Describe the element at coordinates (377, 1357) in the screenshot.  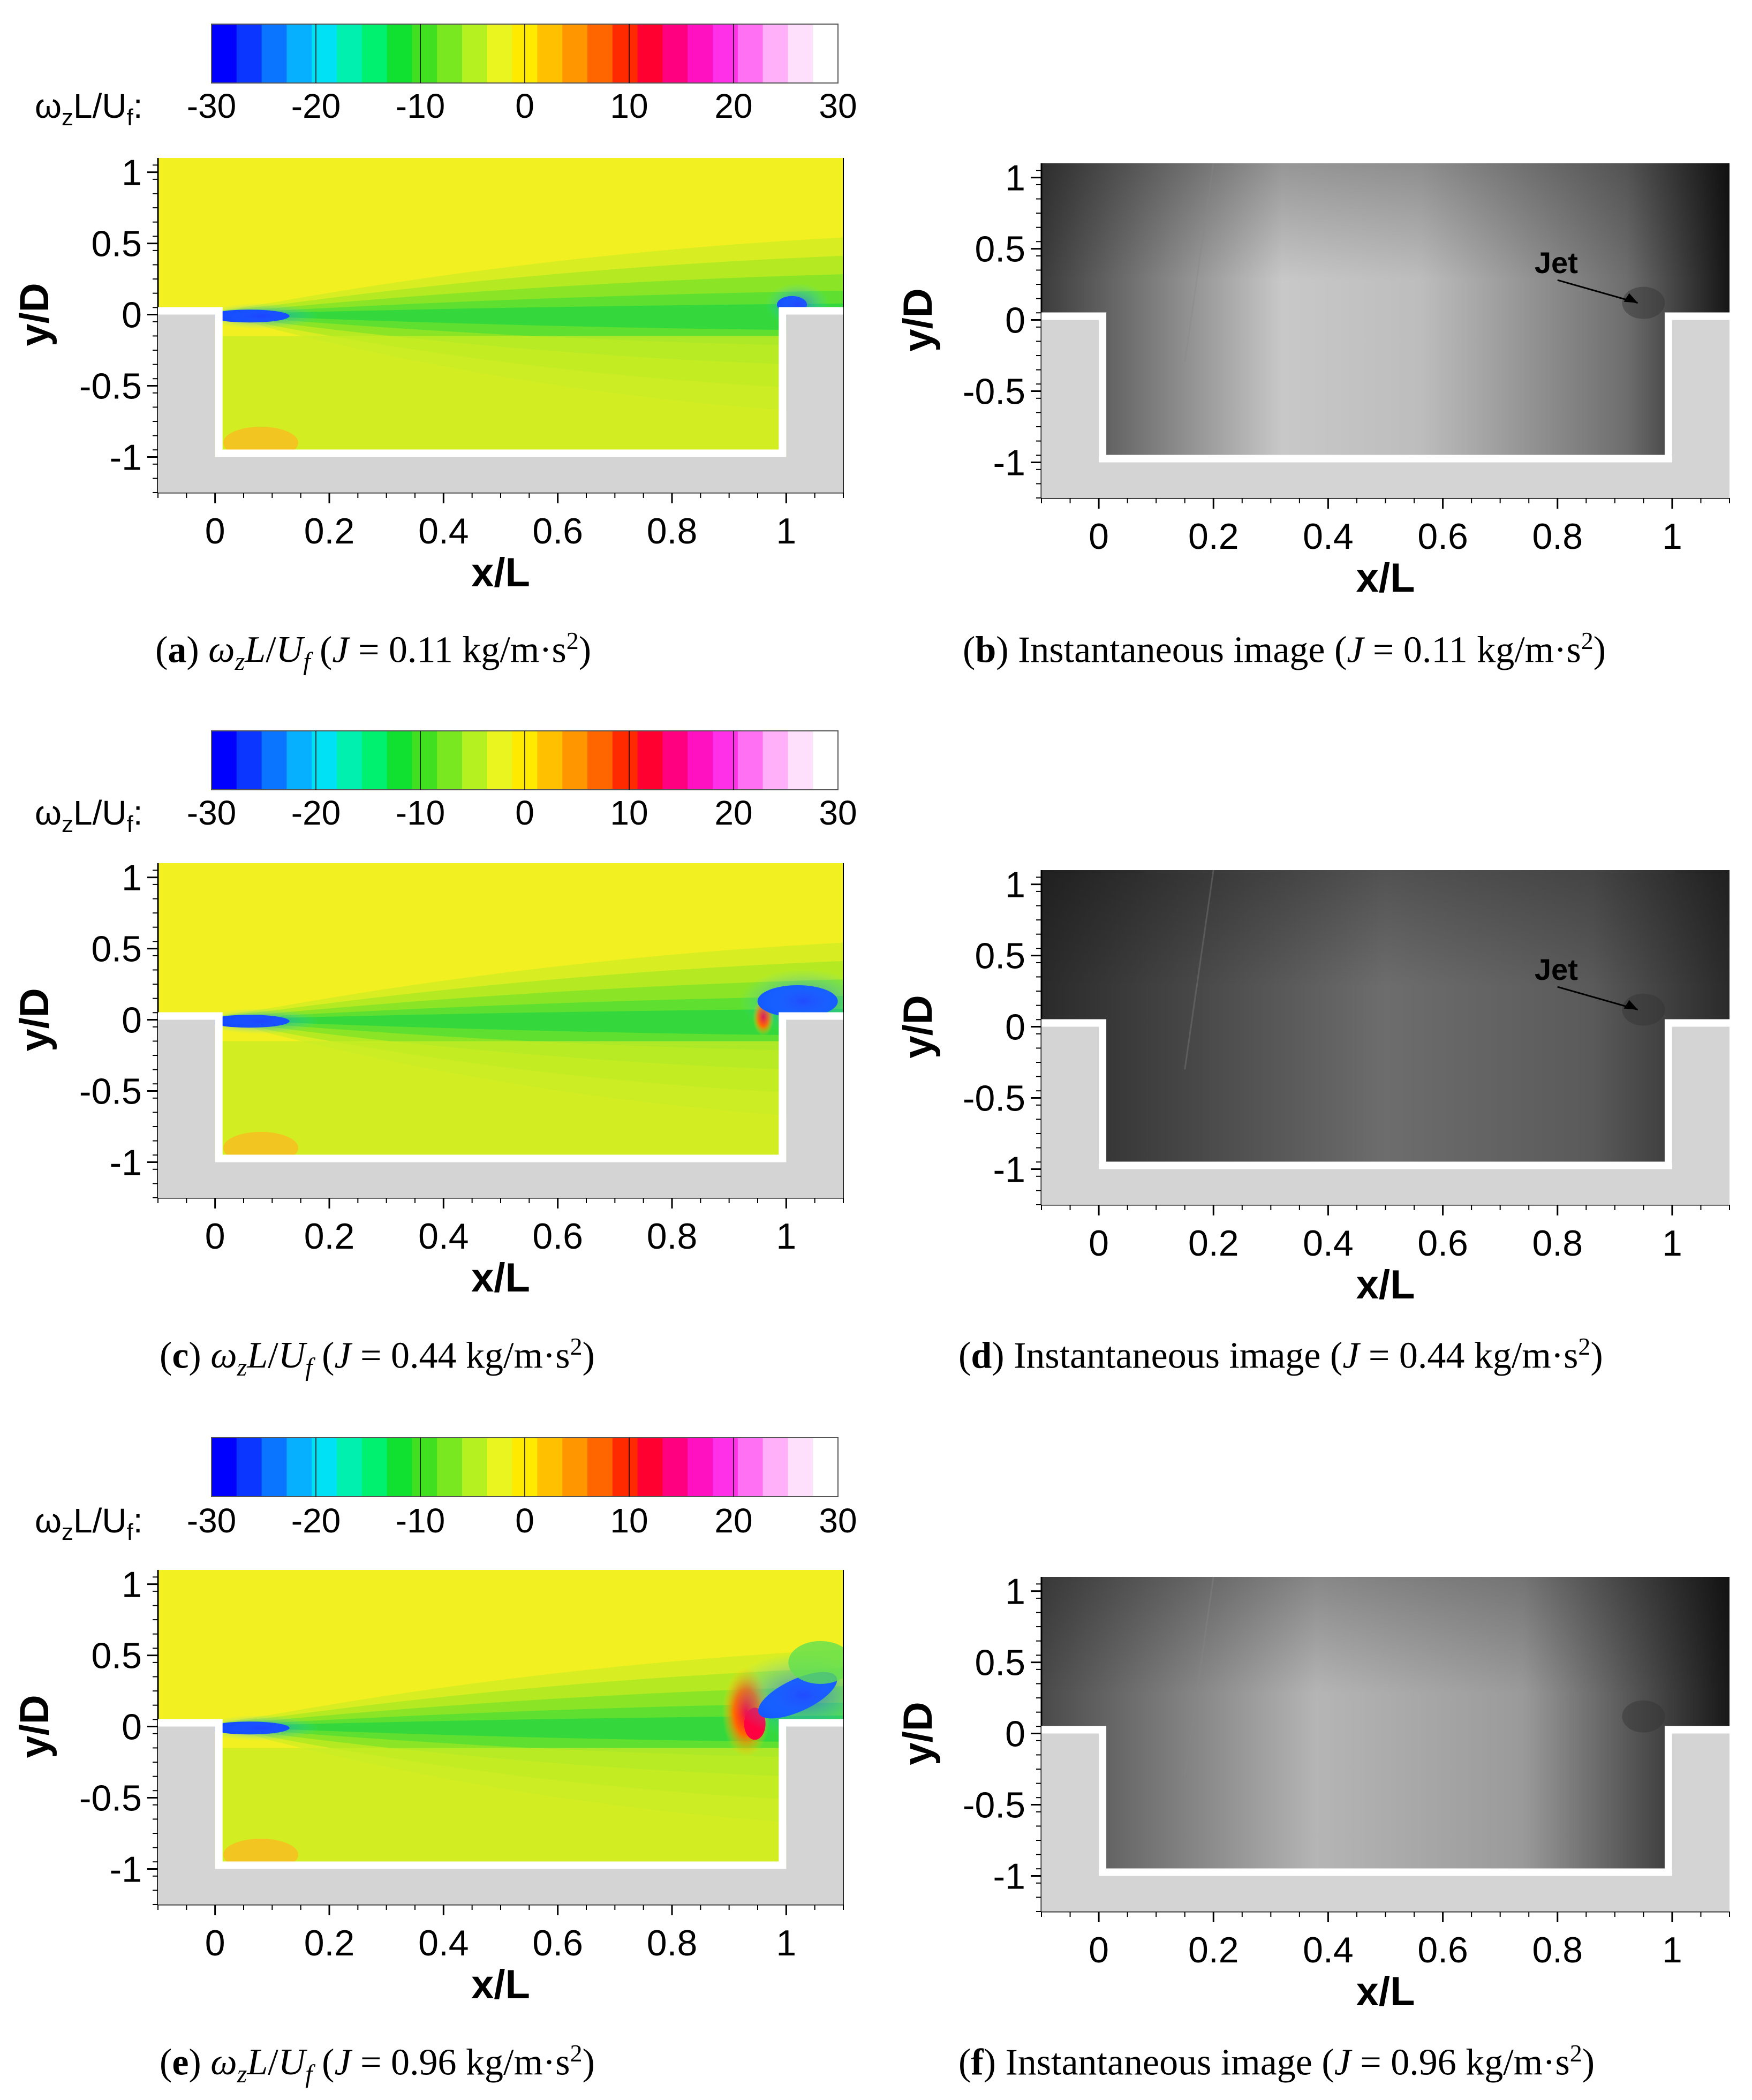
I see `caption-c: (c) ωzL/Uf (J = 0.44 kg/m·s2)` at that location.